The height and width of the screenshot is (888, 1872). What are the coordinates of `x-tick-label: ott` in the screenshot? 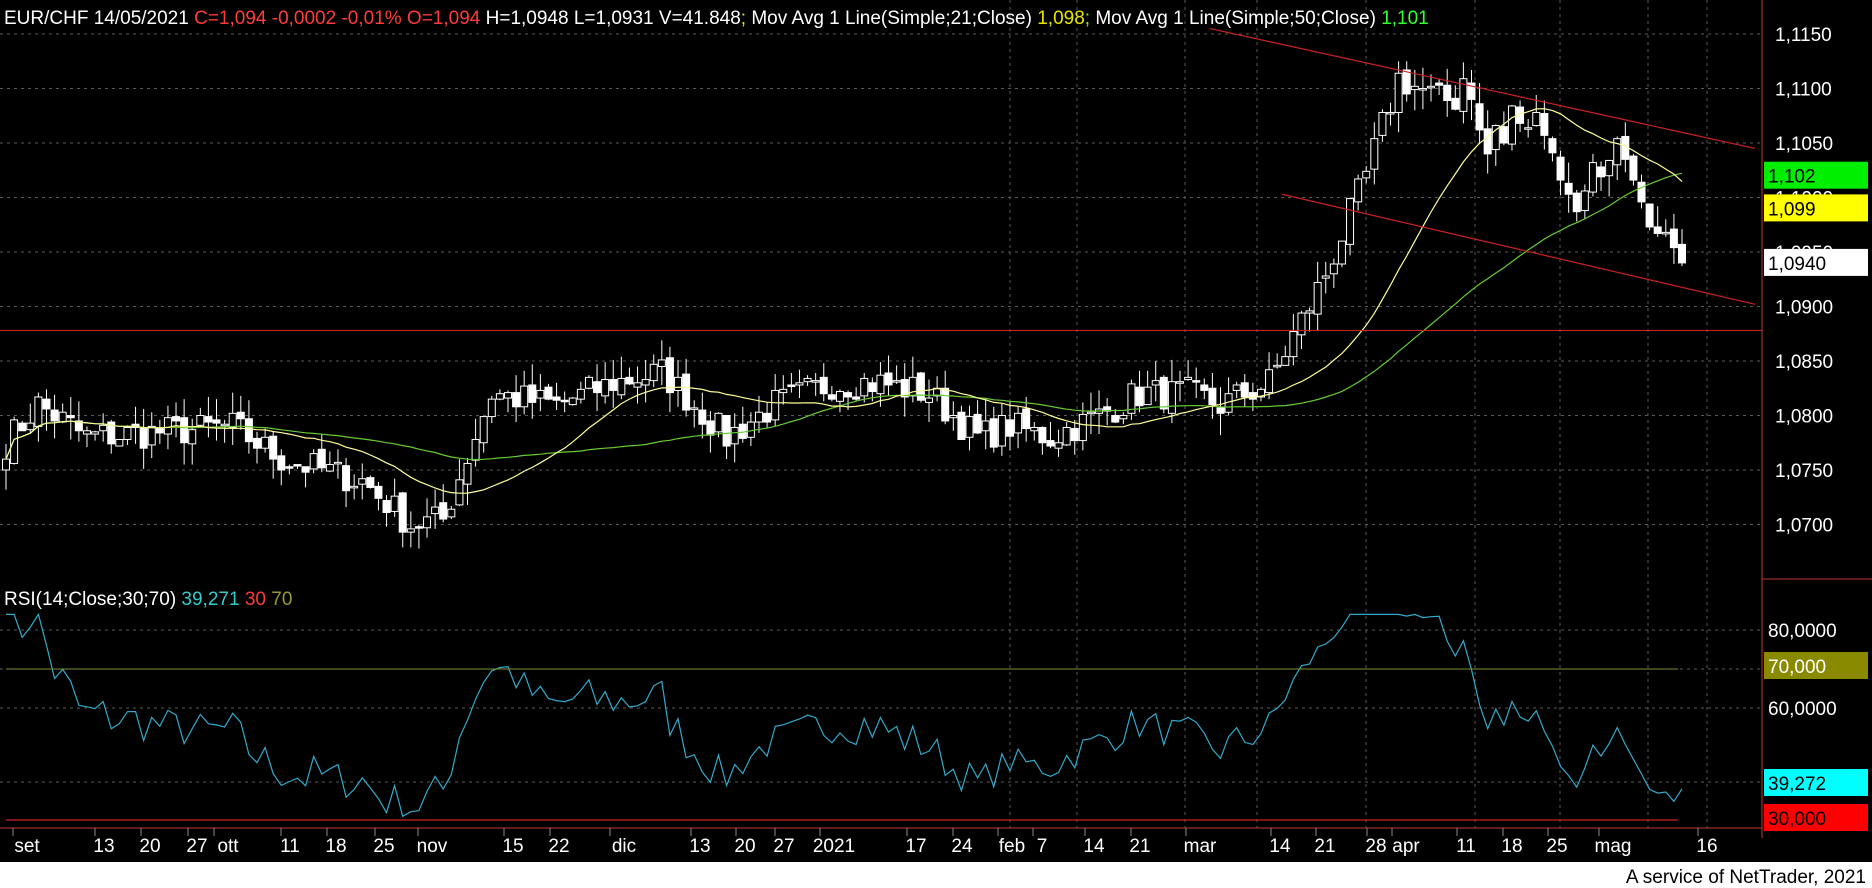 It's located at (228, 846).